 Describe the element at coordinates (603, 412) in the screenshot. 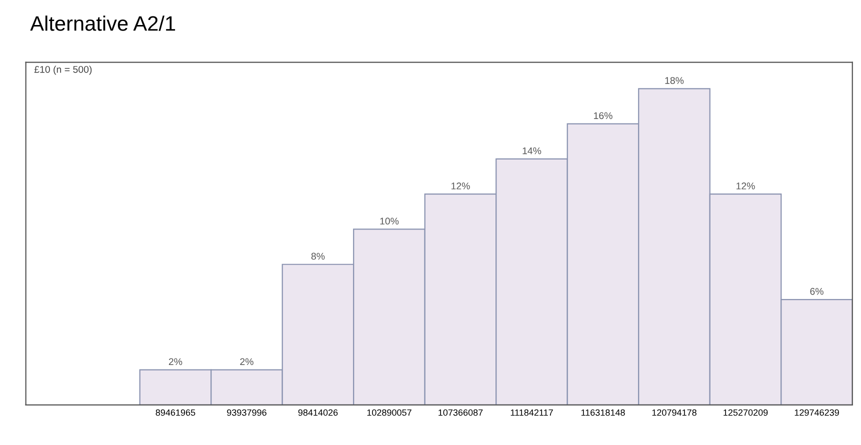

I see `x-tick-label: 116318148` at that location.